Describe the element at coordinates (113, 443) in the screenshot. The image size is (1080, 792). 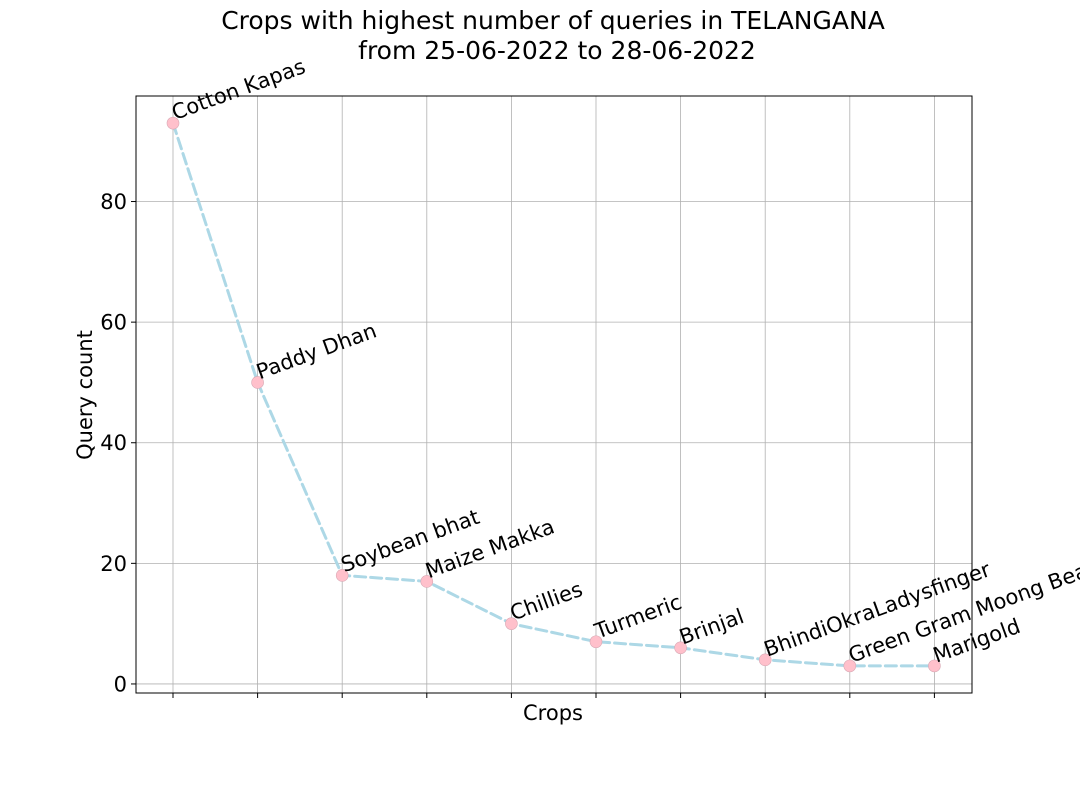
I see `y-tick-label: 40` at that location.